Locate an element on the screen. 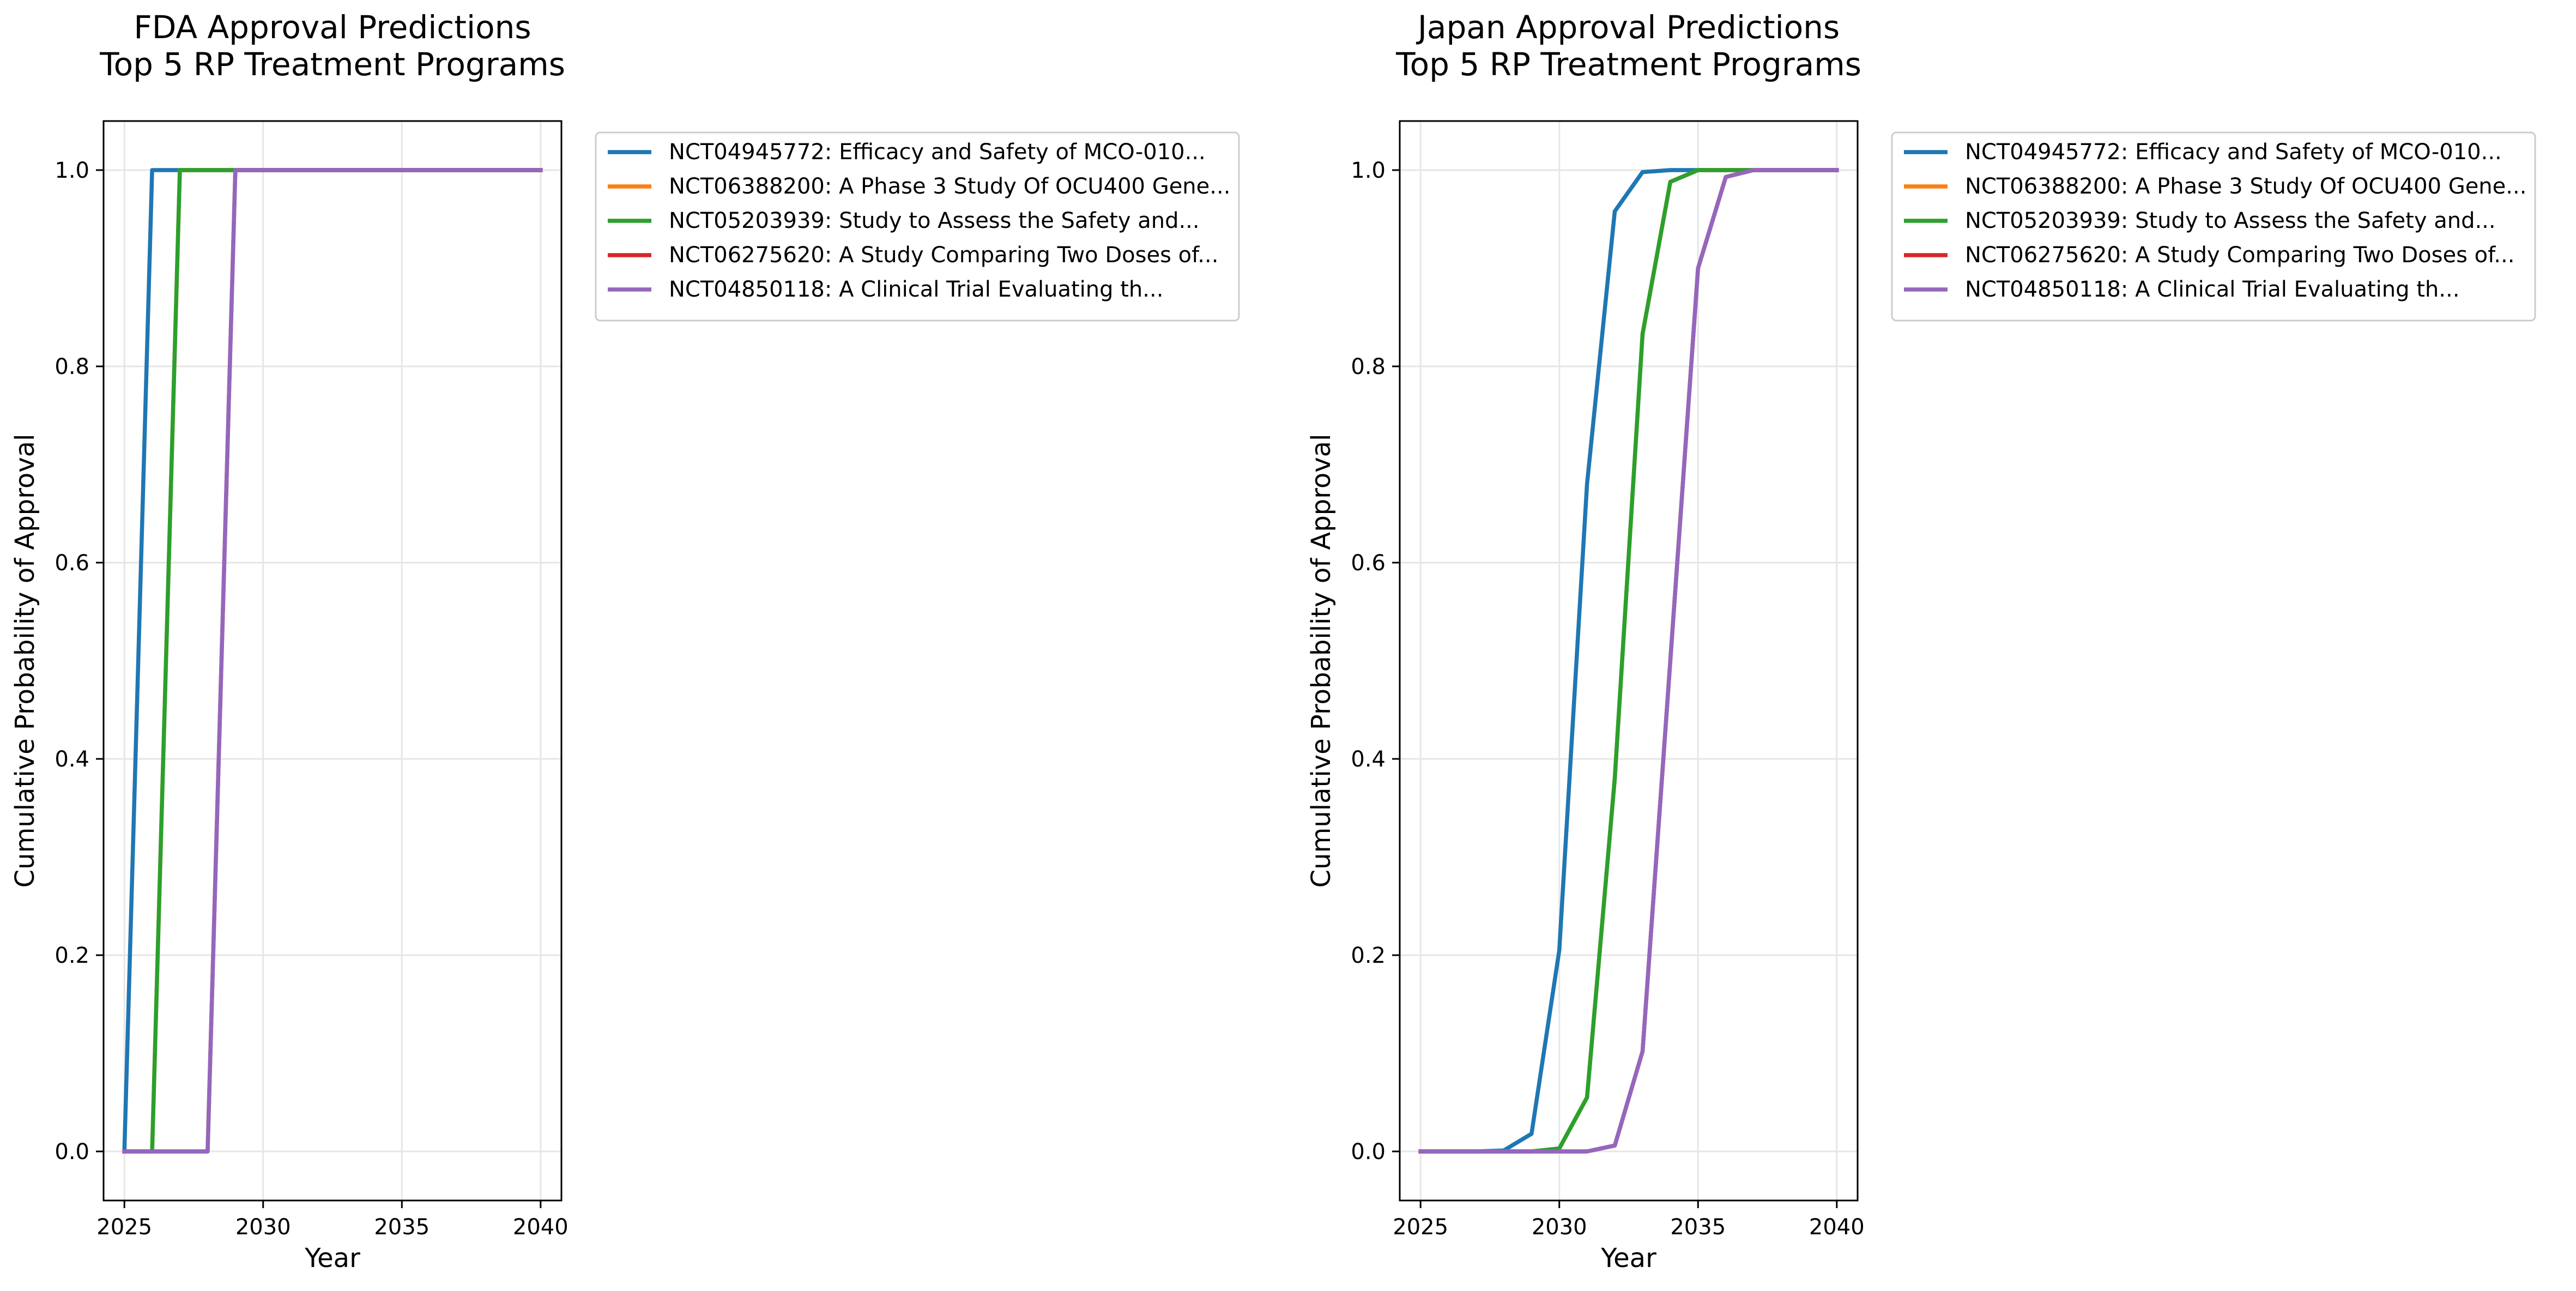 This screenshot has height=1291, width=2576. chart-title-line: FDA Approval Predictions is located at coordinates (332, 27).